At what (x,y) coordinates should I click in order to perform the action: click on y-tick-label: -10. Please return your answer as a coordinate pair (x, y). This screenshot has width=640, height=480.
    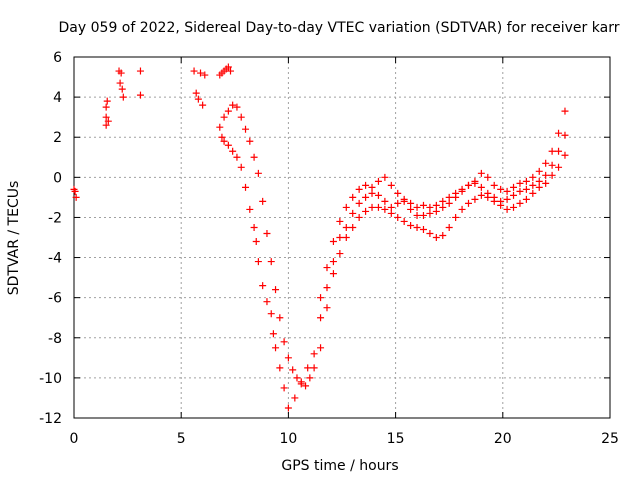
    Looking at the image, I should click on (50, 379).